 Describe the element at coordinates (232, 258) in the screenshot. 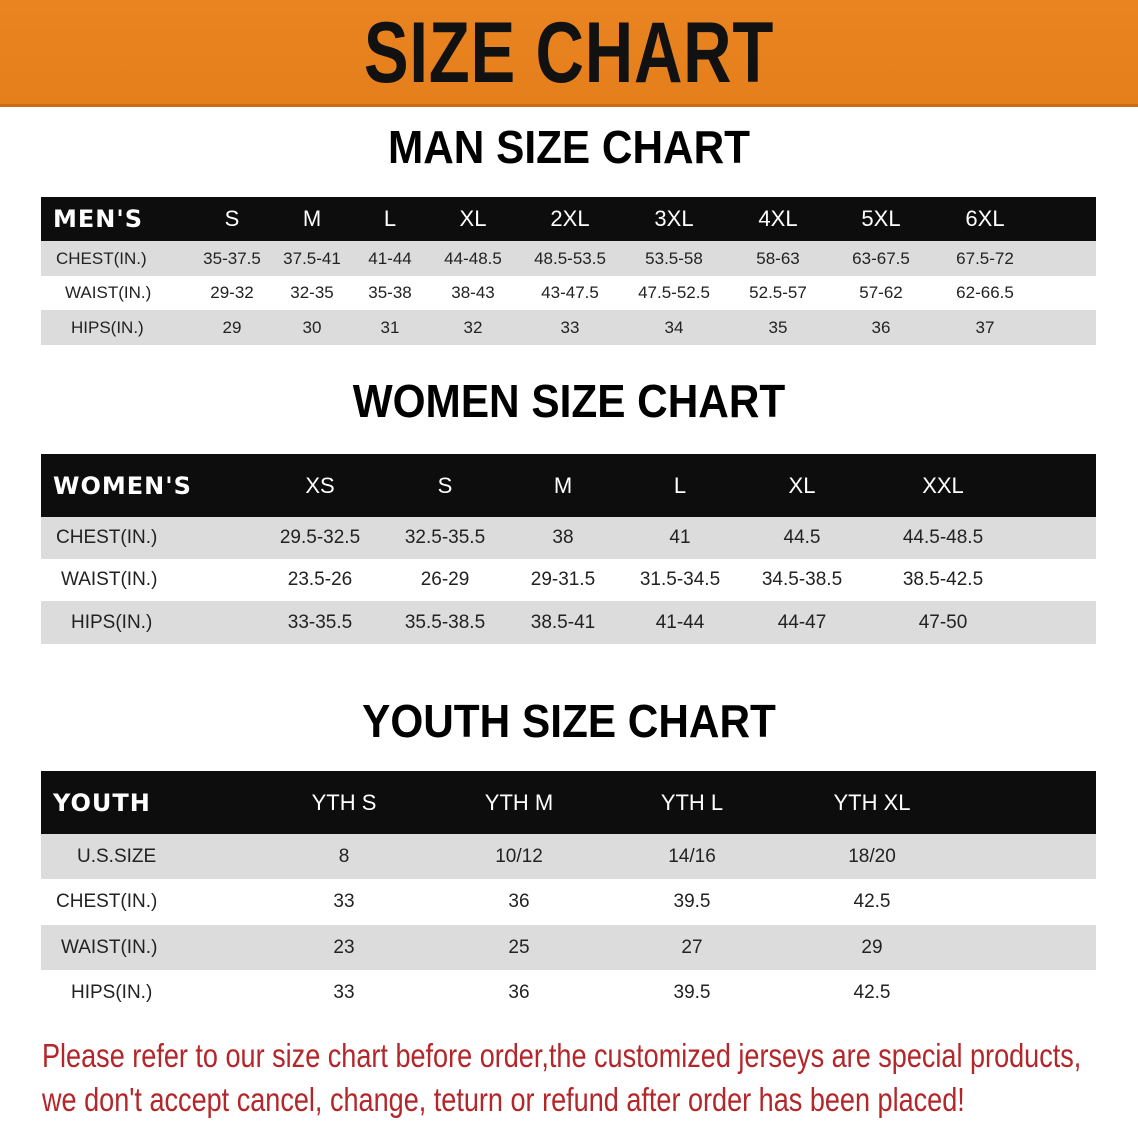

I see `measurement-cell: 35-37.5` at that location.